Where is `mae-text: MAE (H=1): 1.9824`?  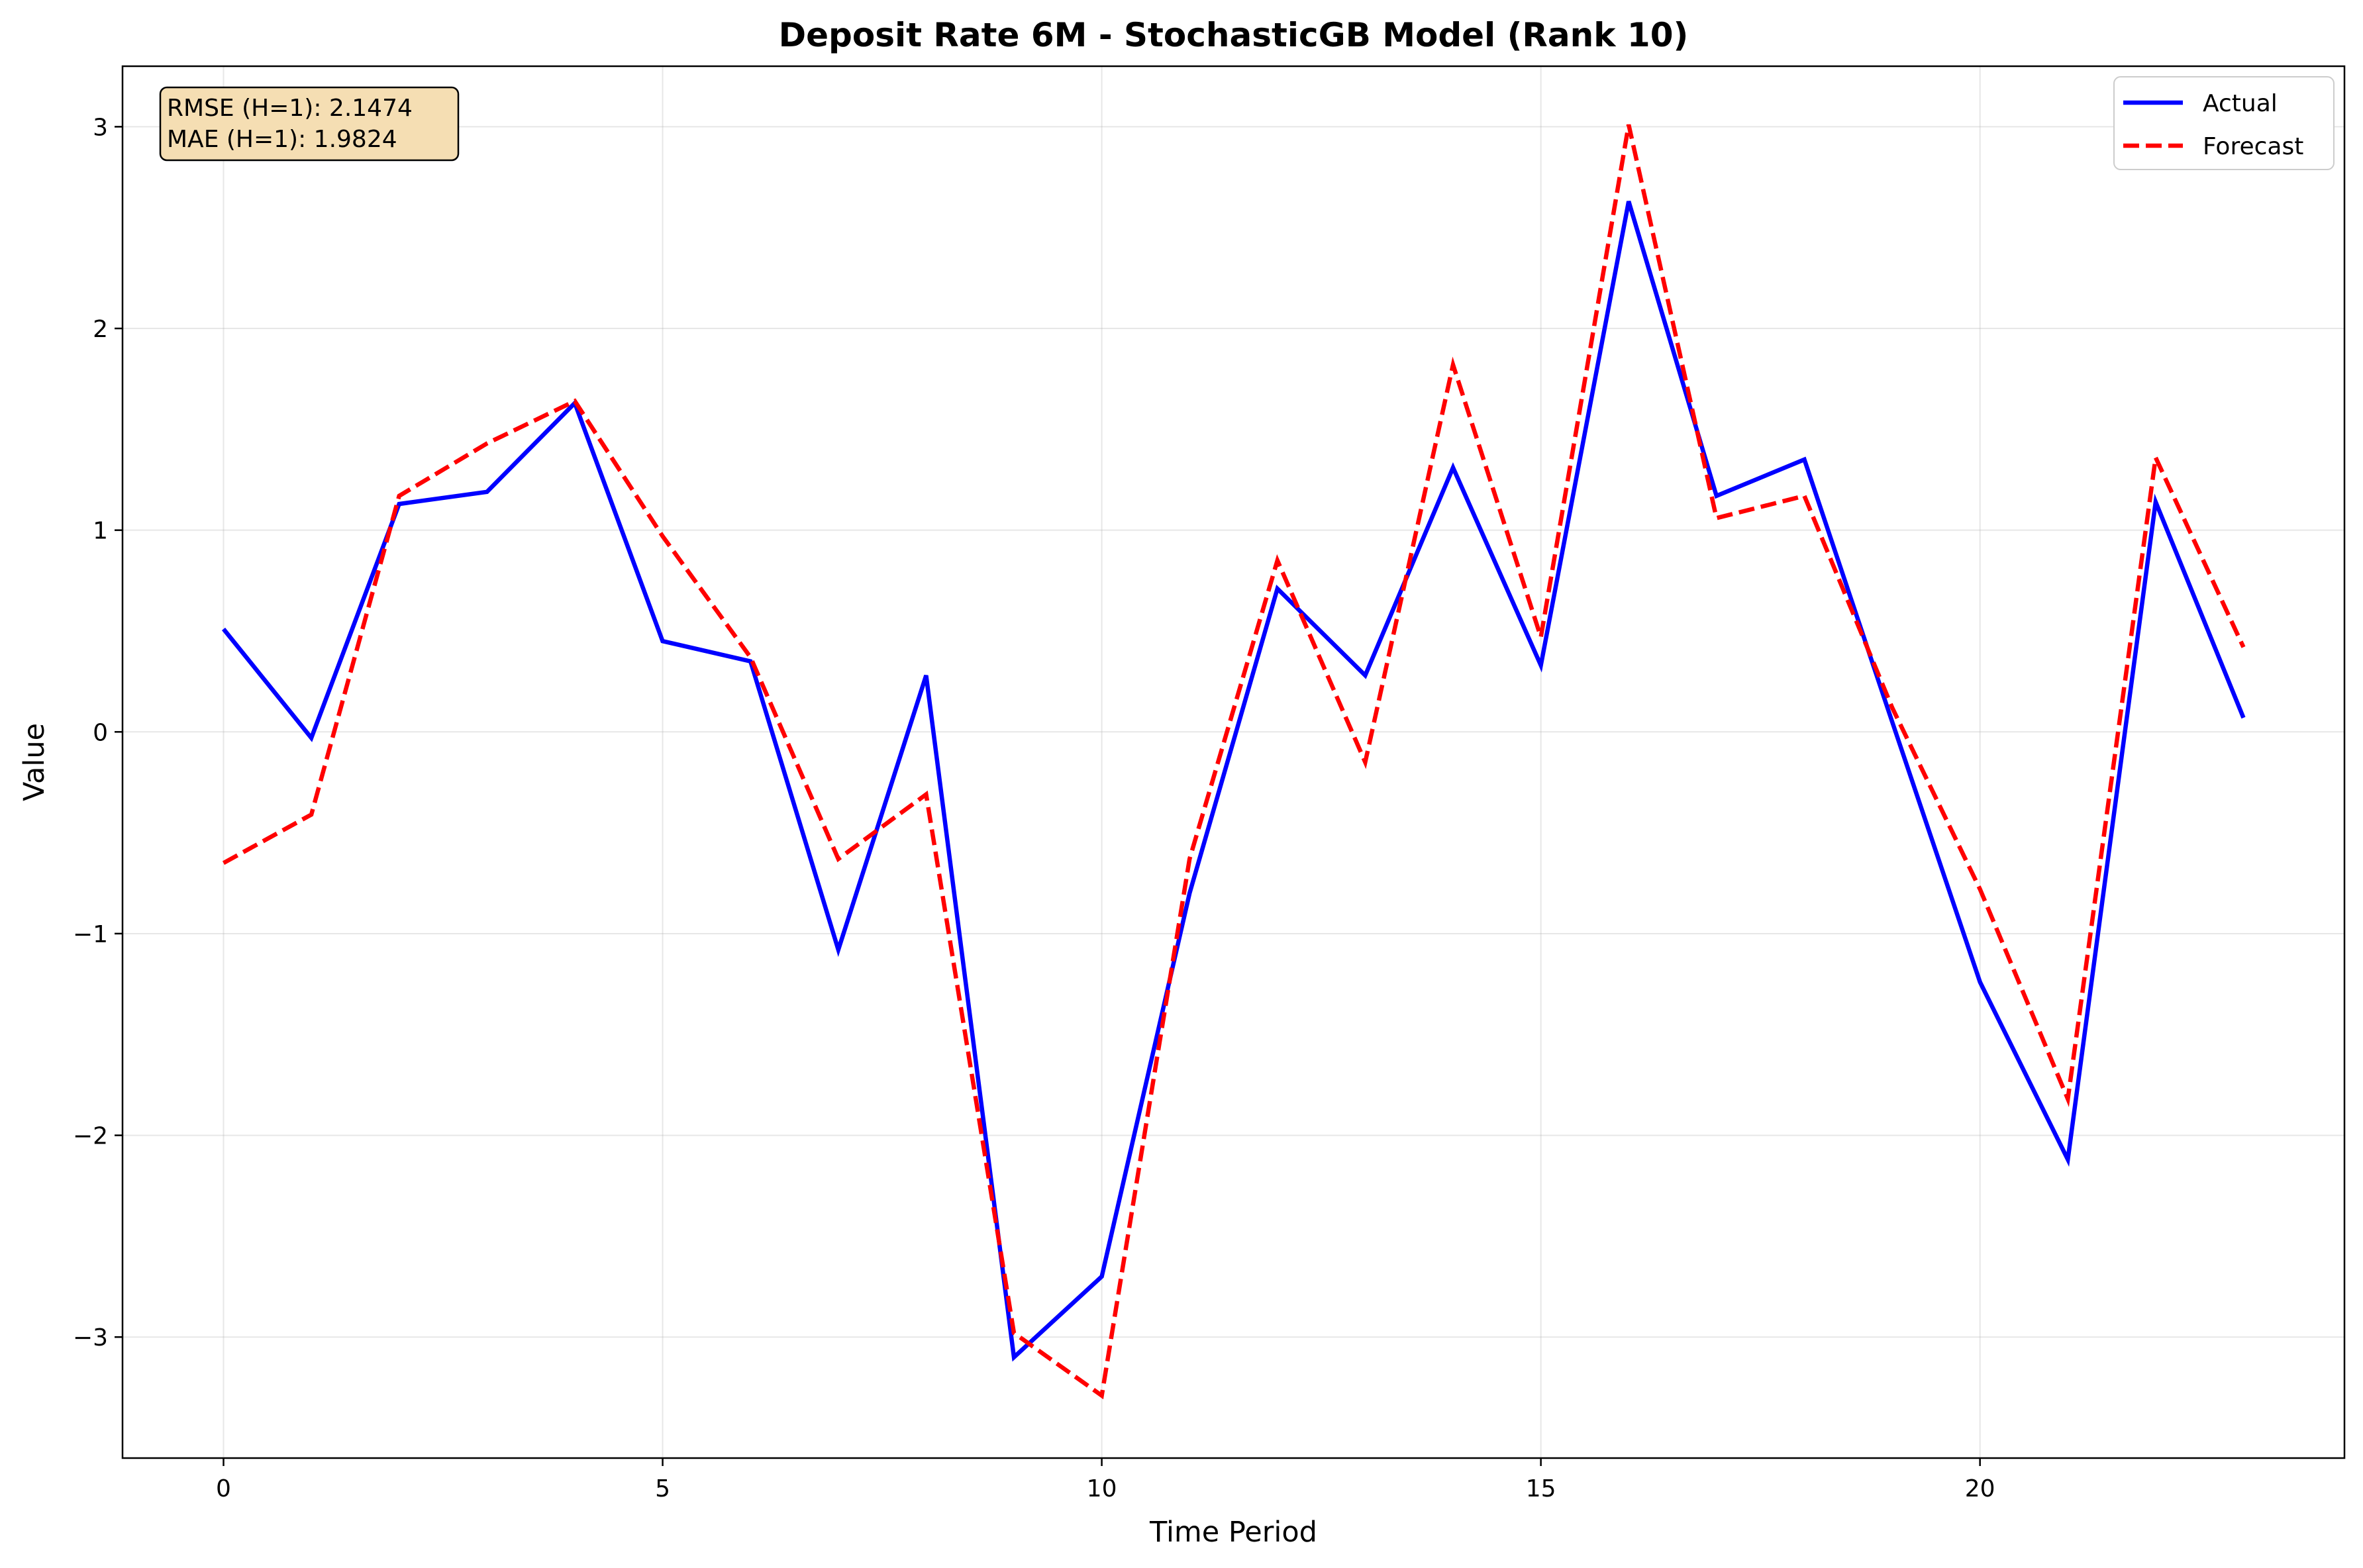 mae-text: MAE (H=1): 1.9824 is located at coordinates (282, 139).